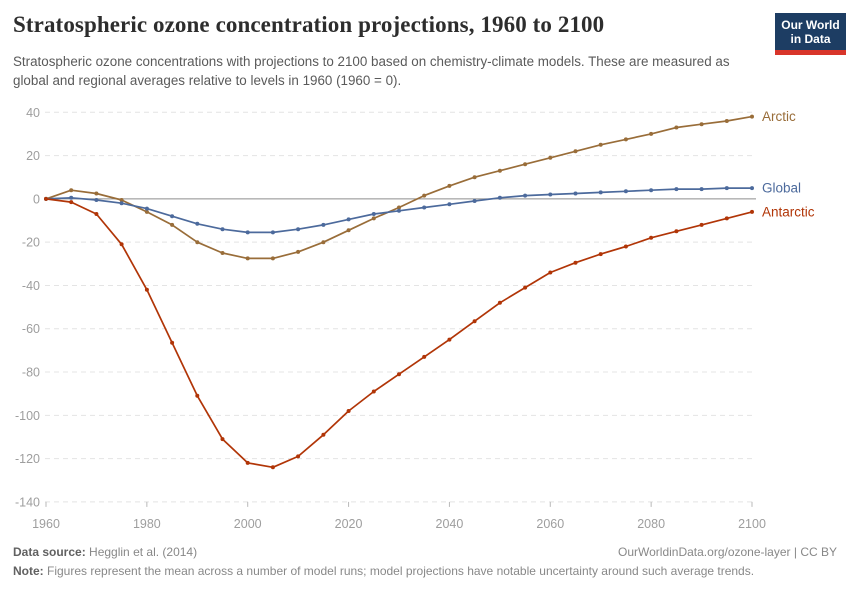  What do you see at coordinates (752, 524) in the screenshot?
I see `x-axis-tick-label: 2100` at bounding box center [752, 524].